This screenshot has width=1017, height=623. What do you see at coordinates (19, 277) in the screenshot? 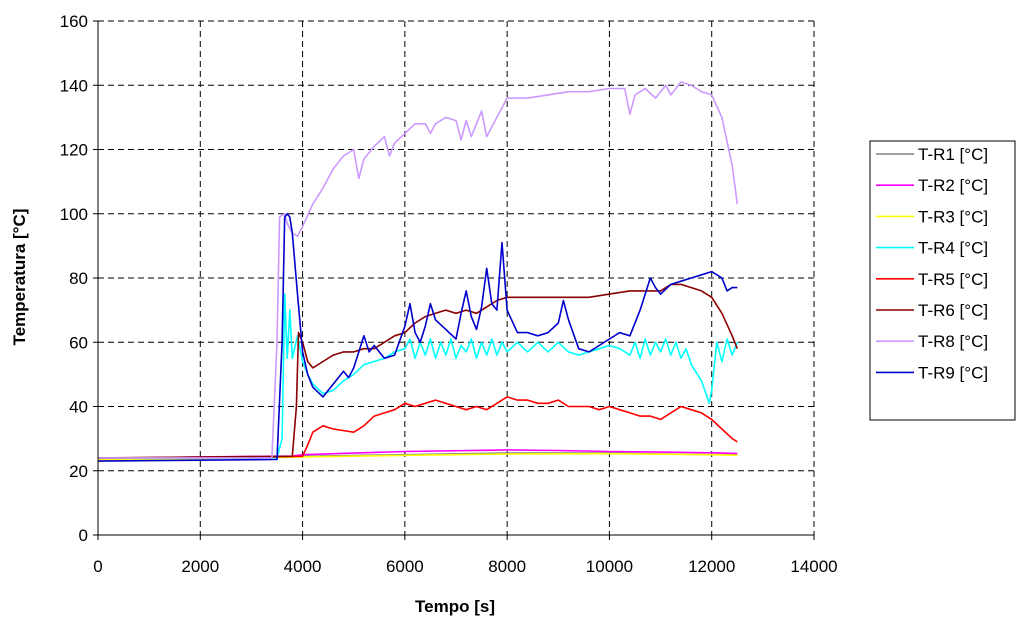
I see `y-axis-title: Temperatura [°C]` at bounding box center [19, 277].